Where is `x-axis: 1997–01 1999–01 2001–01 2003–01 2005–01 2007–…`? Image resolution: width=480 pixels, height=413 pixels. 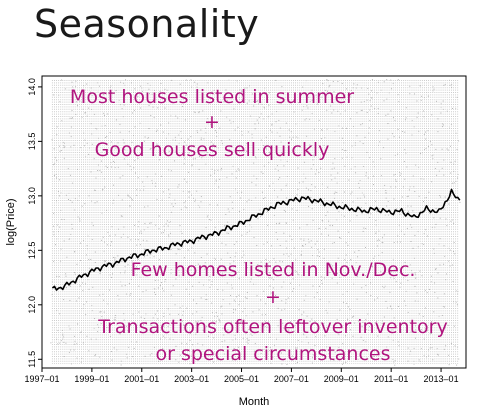
x-axis: 1997–01 1999–01 2001–01 2003–01 2005–01 2007–… is located at coordinates (241, 376).